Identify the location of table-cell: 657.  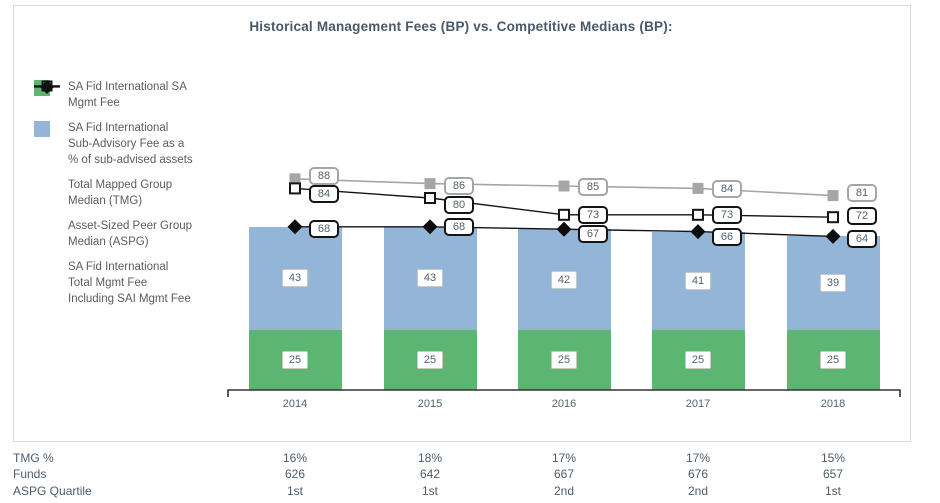
(833, 474).